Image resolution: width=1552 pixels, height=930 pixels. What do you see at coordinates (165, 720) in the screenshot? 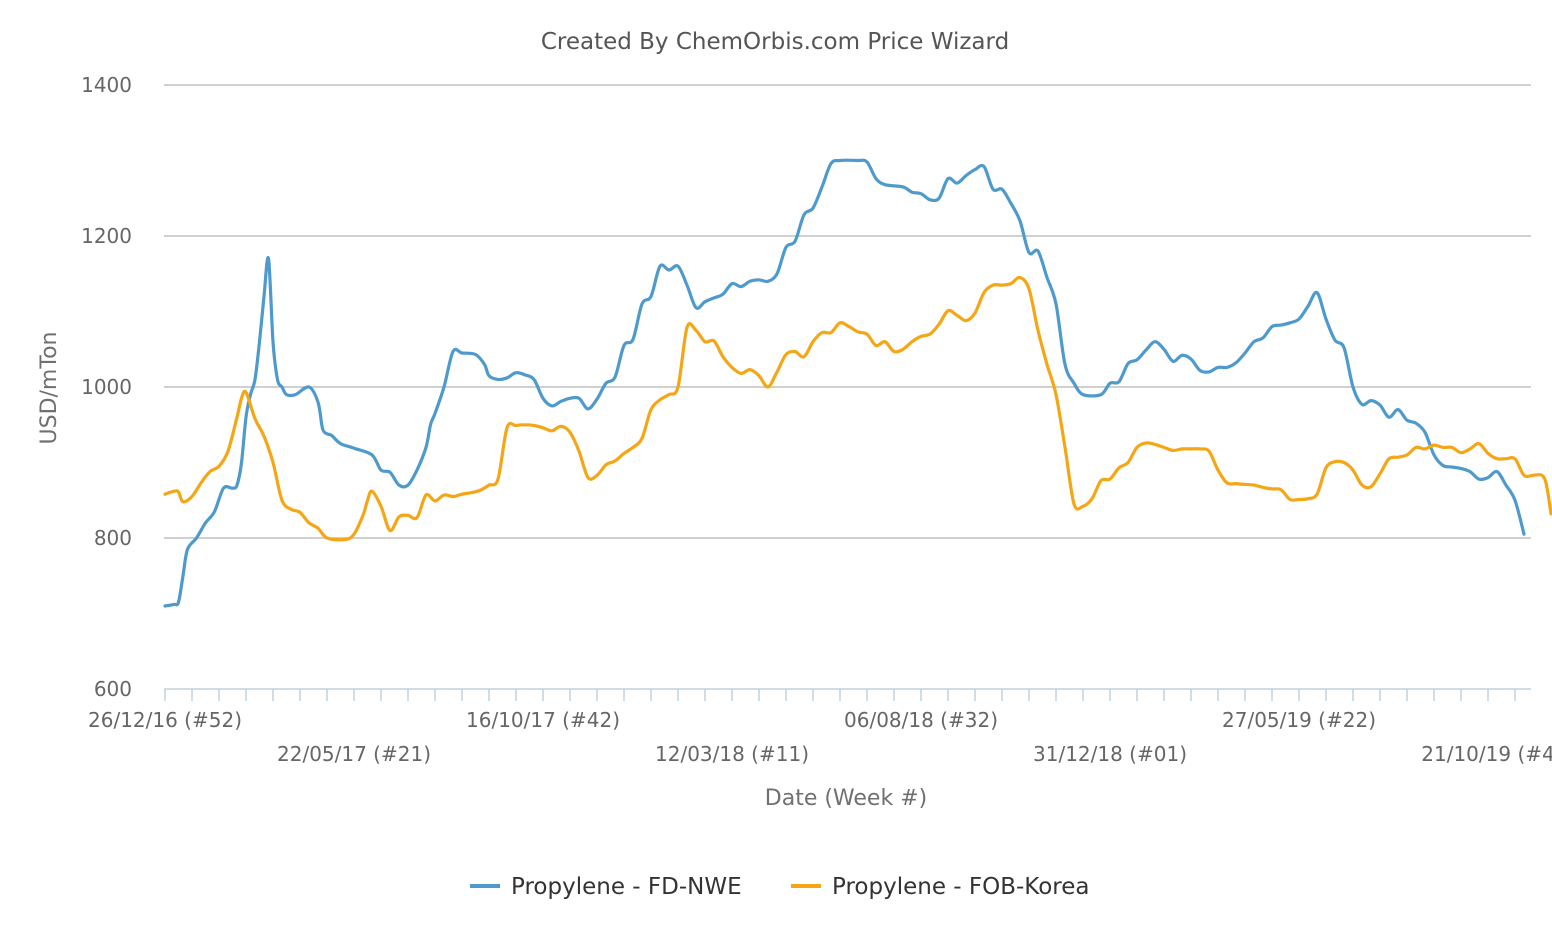
I see `x-tick-label: 26/12/16 (#52)` at bounding box center [165, 720].